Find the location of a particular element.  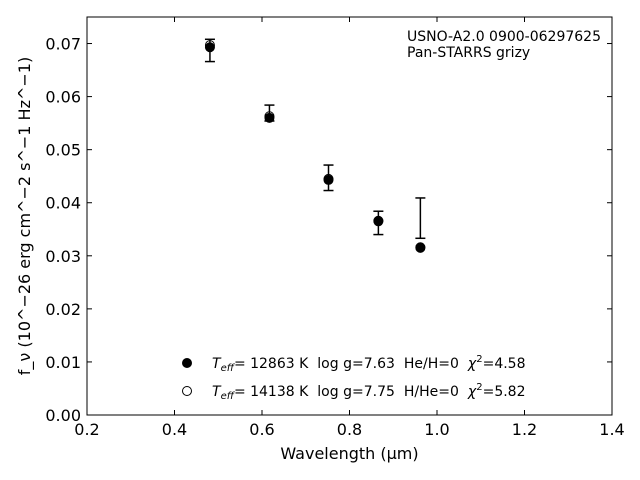

y-tick-label: 0.01 is located at coordinates (63, 362).